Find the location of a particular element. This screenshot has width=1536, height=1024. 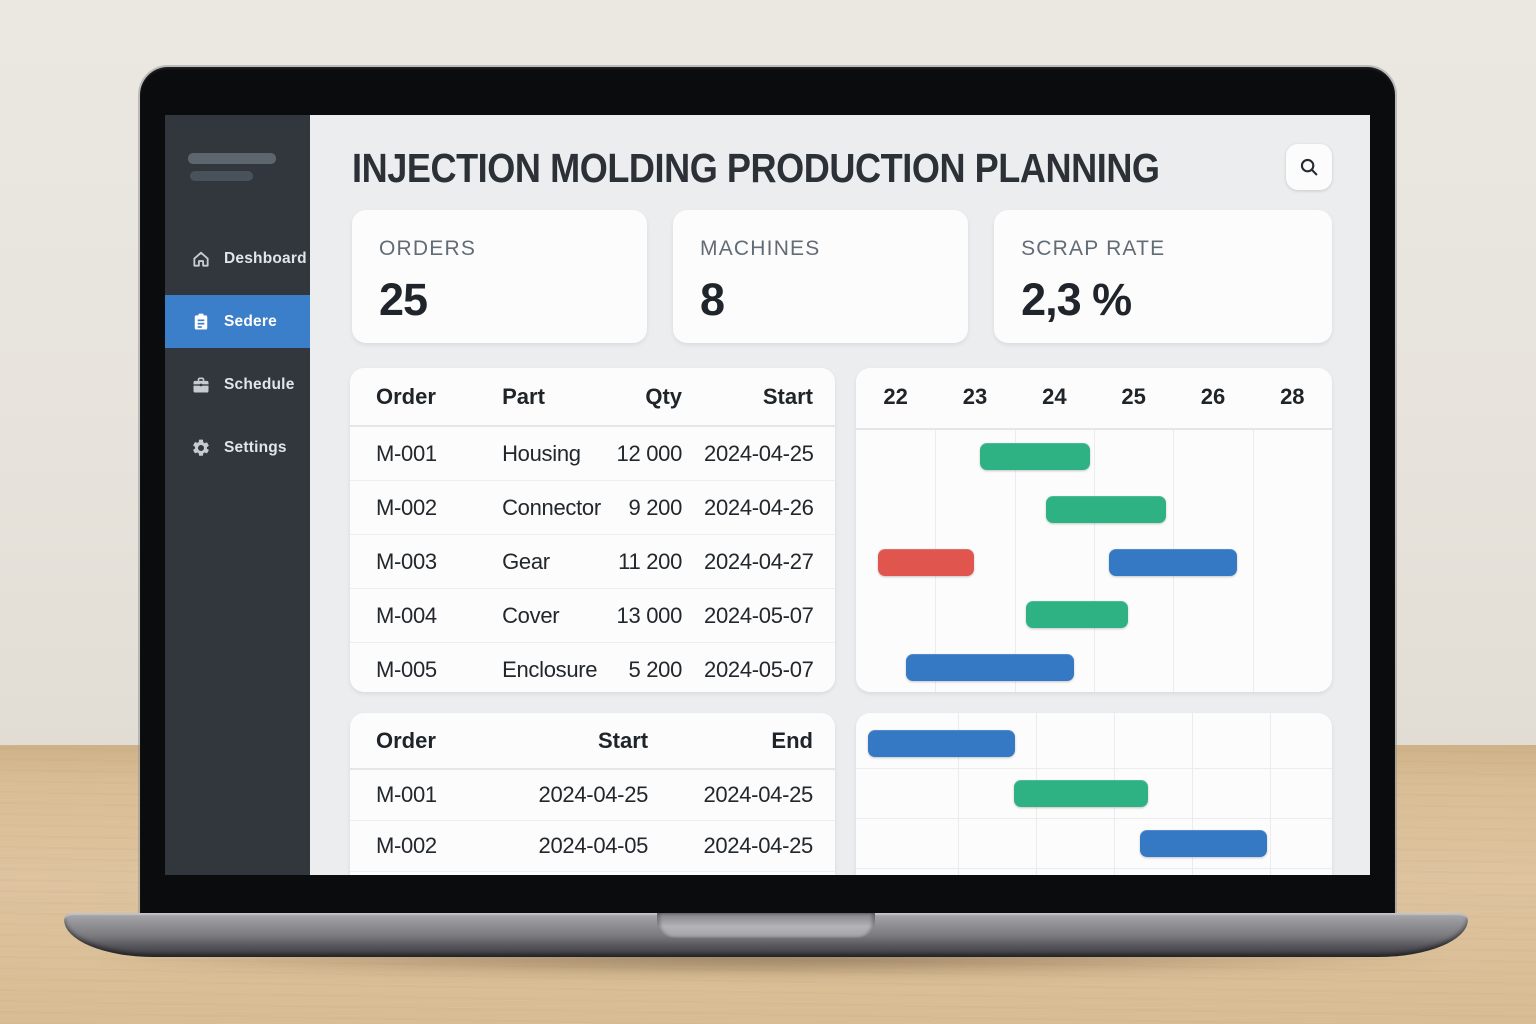

orders-clipboard-icon is located at coordinates (201, 322).